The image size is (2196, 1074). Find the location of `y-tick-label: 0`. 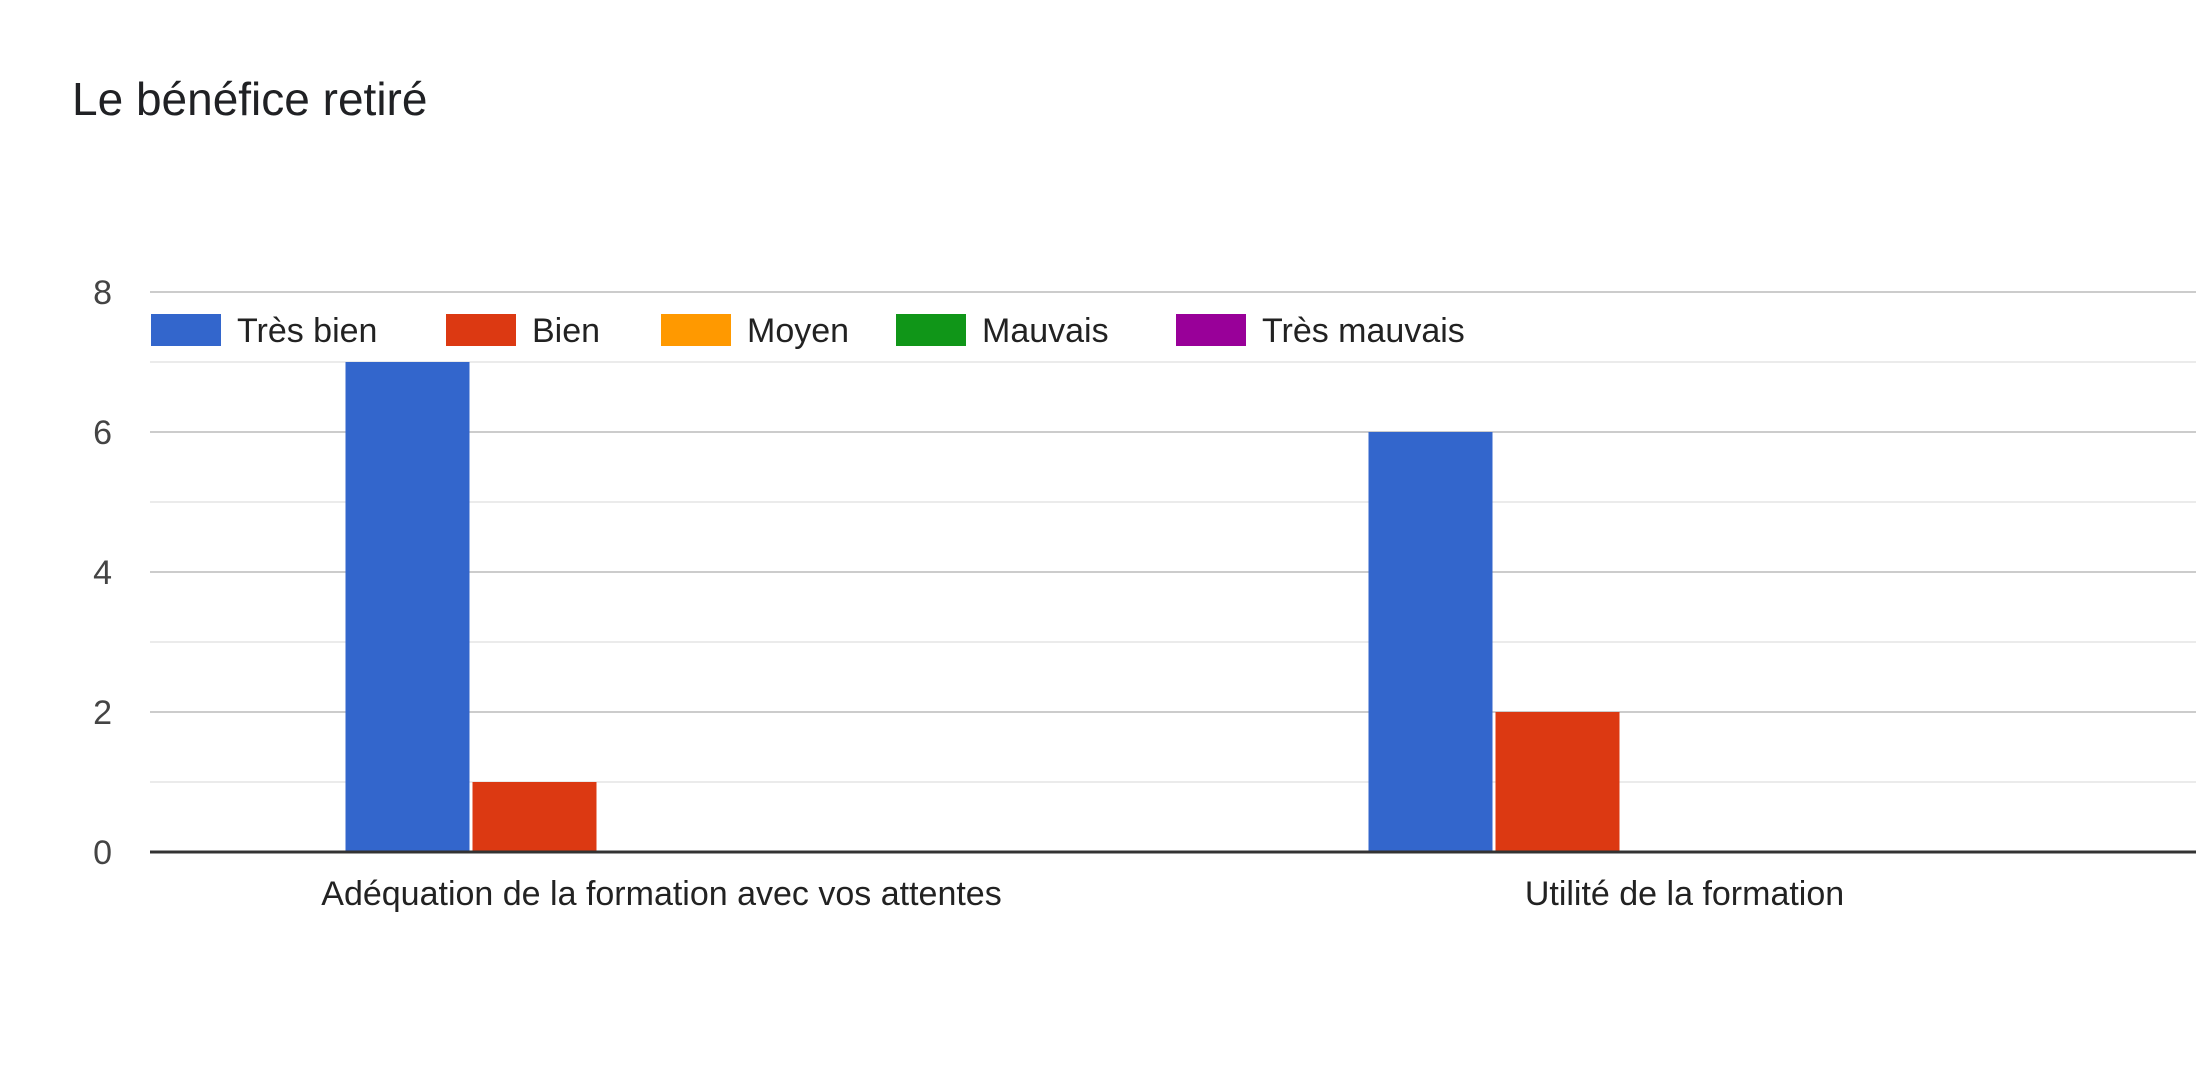

y-tick-label: 0 is located at coordinates (102, 853).